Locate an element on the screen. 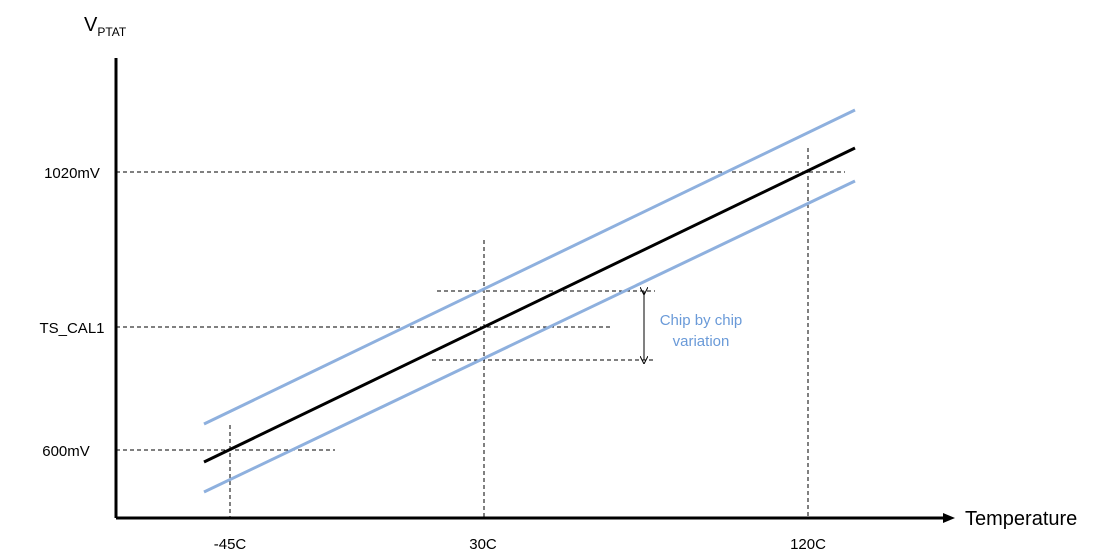 Image resolution: width=1115 pixels, height=554 pixels. x-tick-120c: 120C is located at coordinates (808, 544).